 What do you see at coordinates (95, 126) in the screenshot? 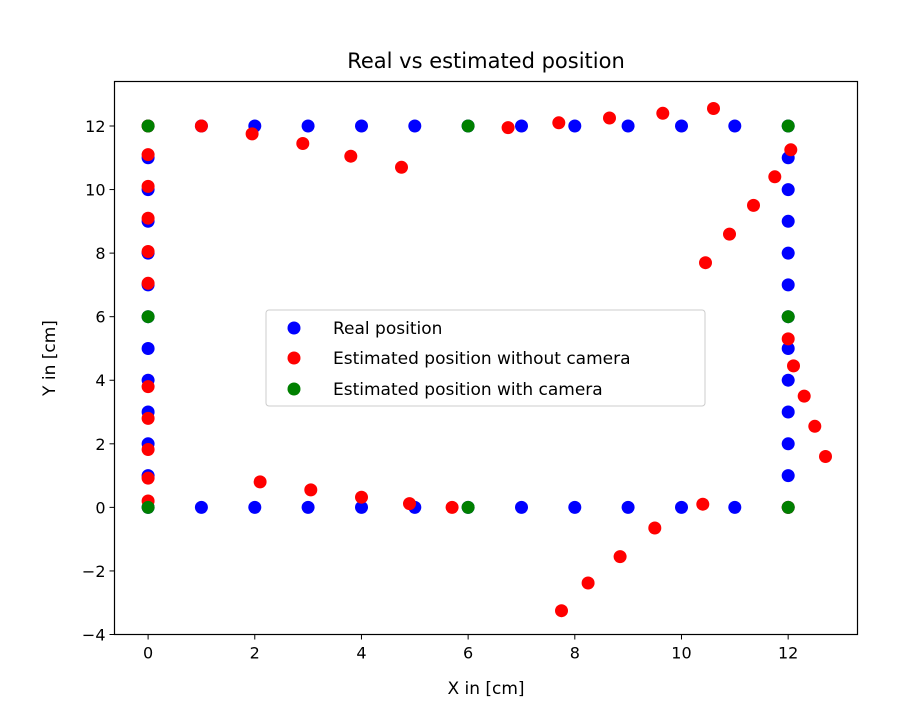
I see `y-tick-label: 12` at bounding box center [95, 126].